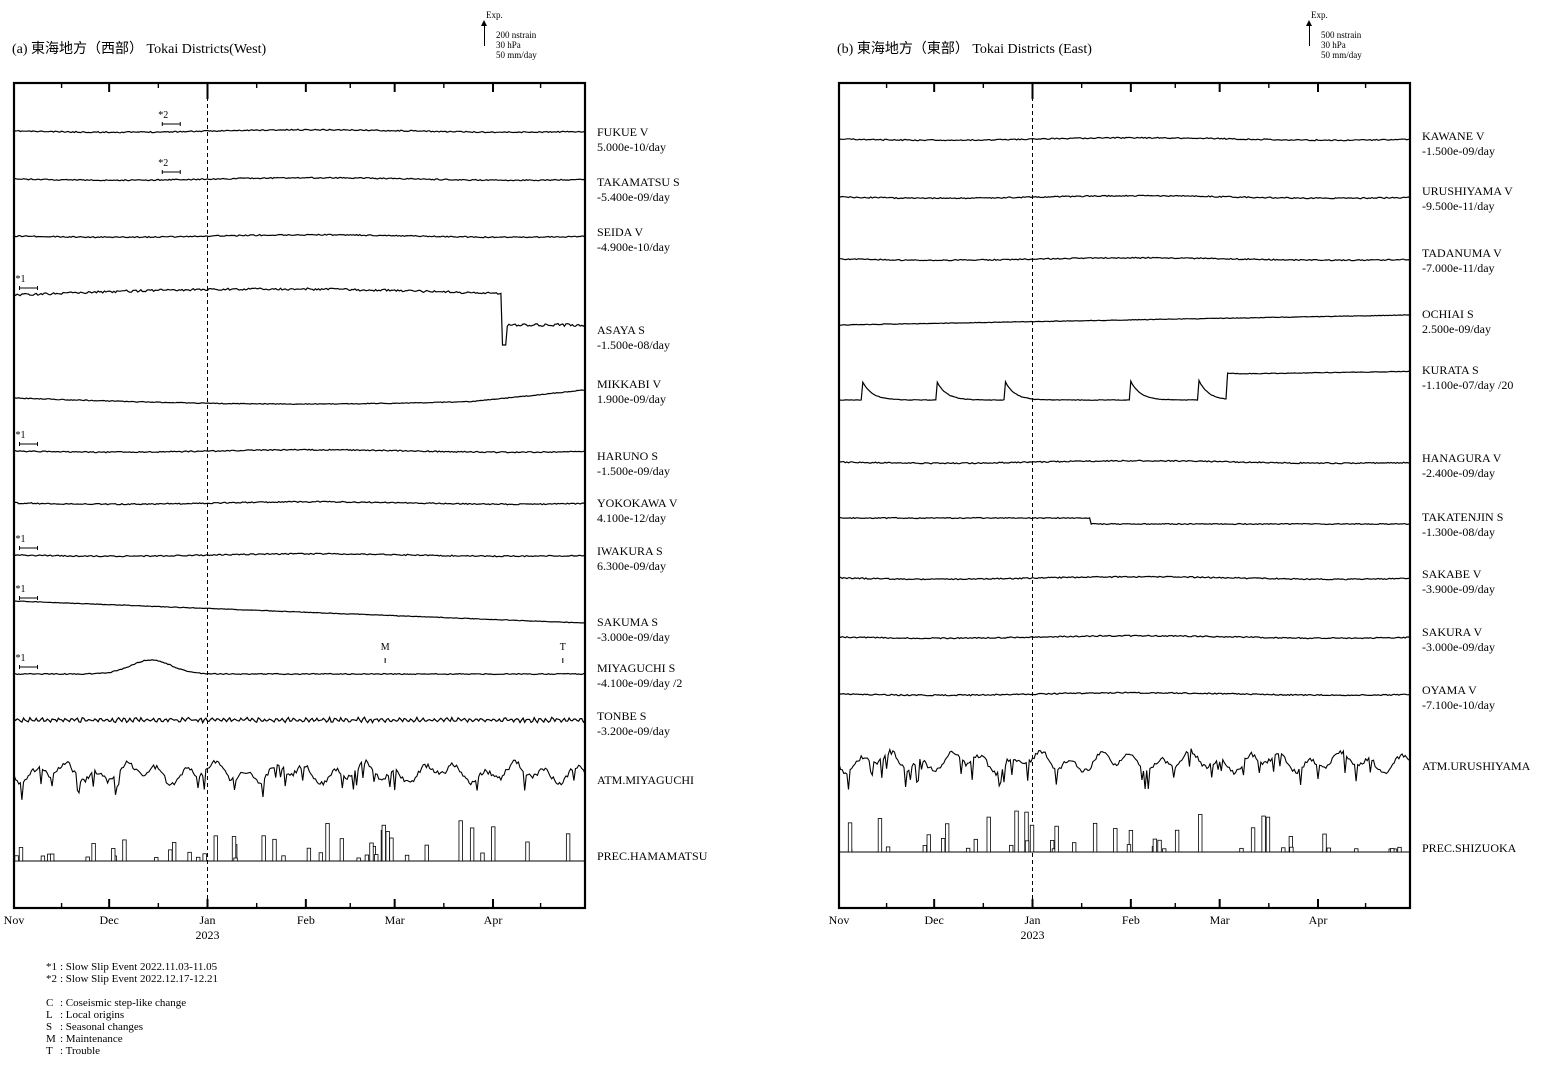 Image resolution: width=1545 pixels, height=1068 pixels. Describe the element at coordinates (637, 511) in the screenshot. I see `station-label-yokokawa-v: YOKOKAWA V 4.100e-12/day` at that location.